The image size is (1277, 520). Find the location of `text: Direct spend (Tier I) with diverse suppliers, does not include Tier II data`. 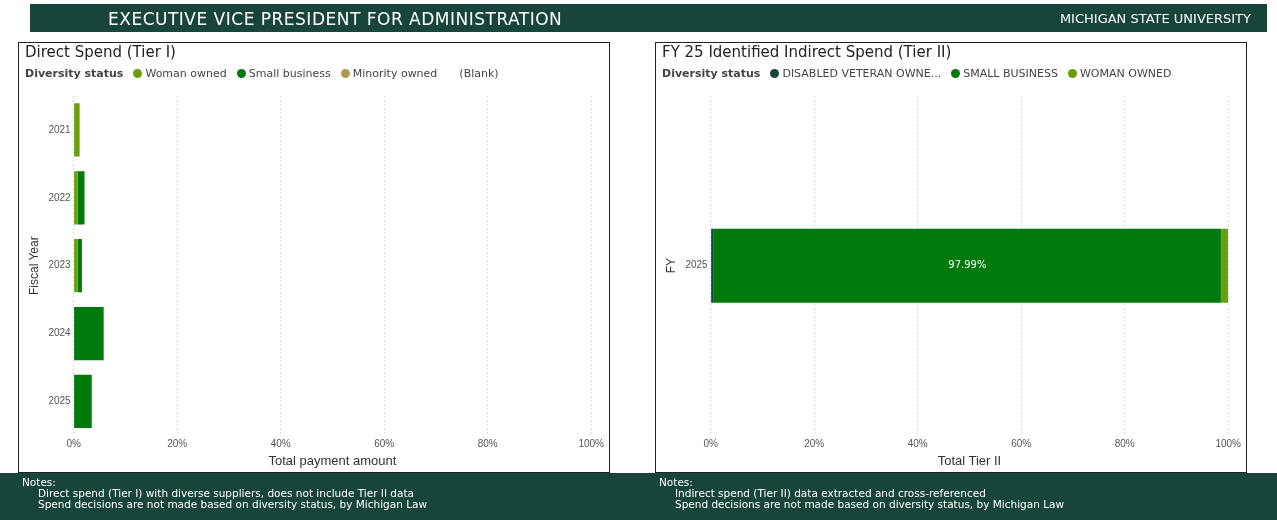

text: Direct spend (Tier I) with diverse suppliers, does not include Tier II data is located at coordinates (226, 493).